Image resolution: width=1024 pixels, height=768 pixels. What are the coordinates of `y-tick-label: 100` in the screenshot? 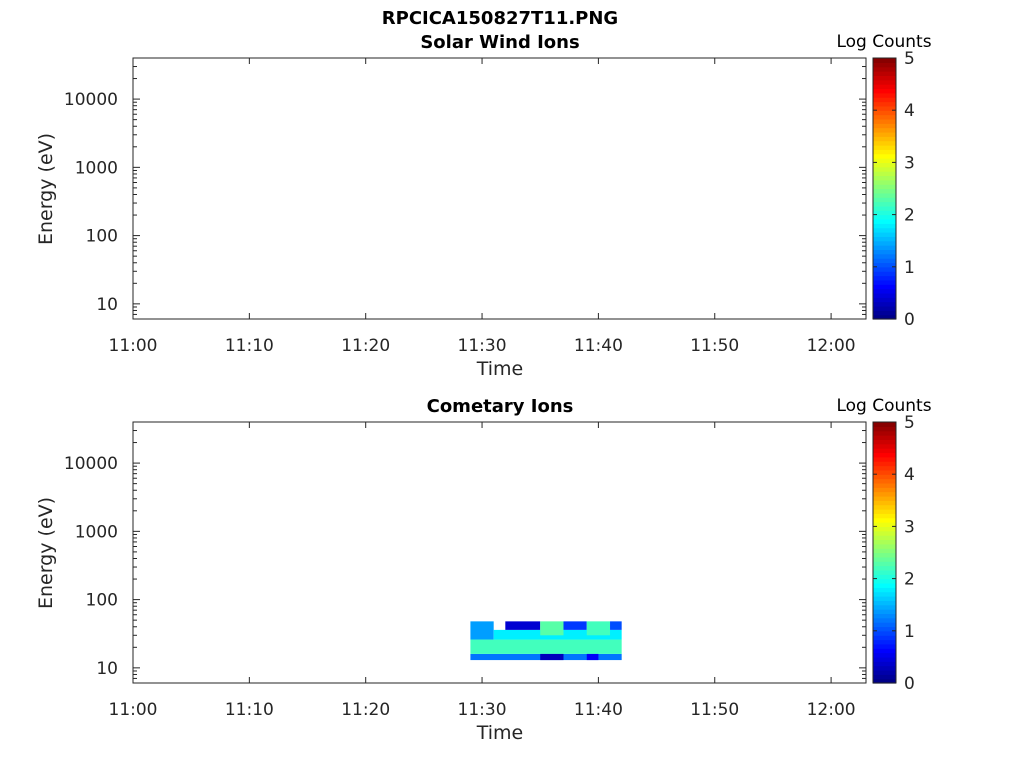 It's located at (102, 601).